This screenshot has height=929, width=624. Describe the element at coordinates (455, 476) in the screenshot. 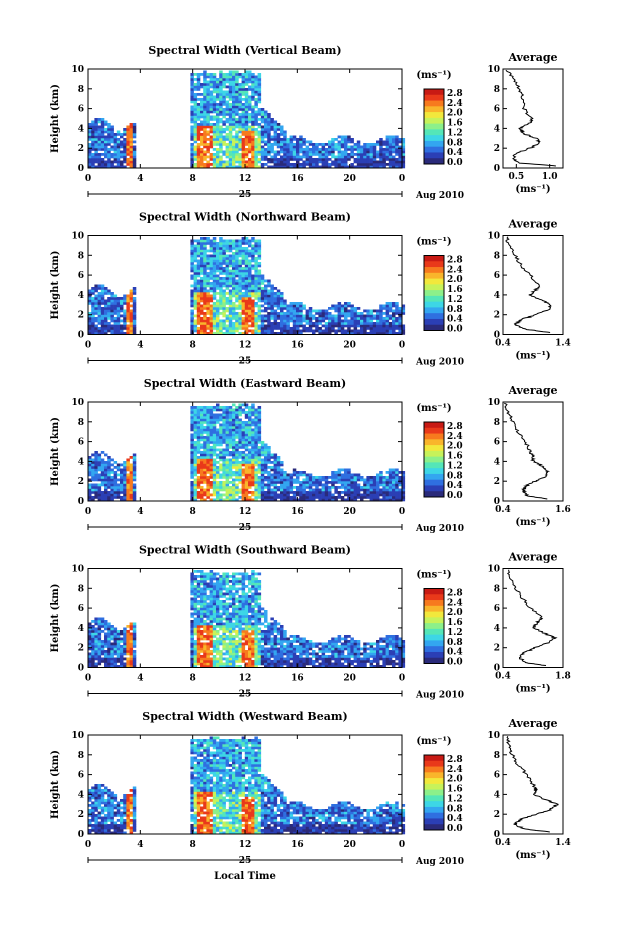

I see `colorbar-tick-label: 0.8` at that location.